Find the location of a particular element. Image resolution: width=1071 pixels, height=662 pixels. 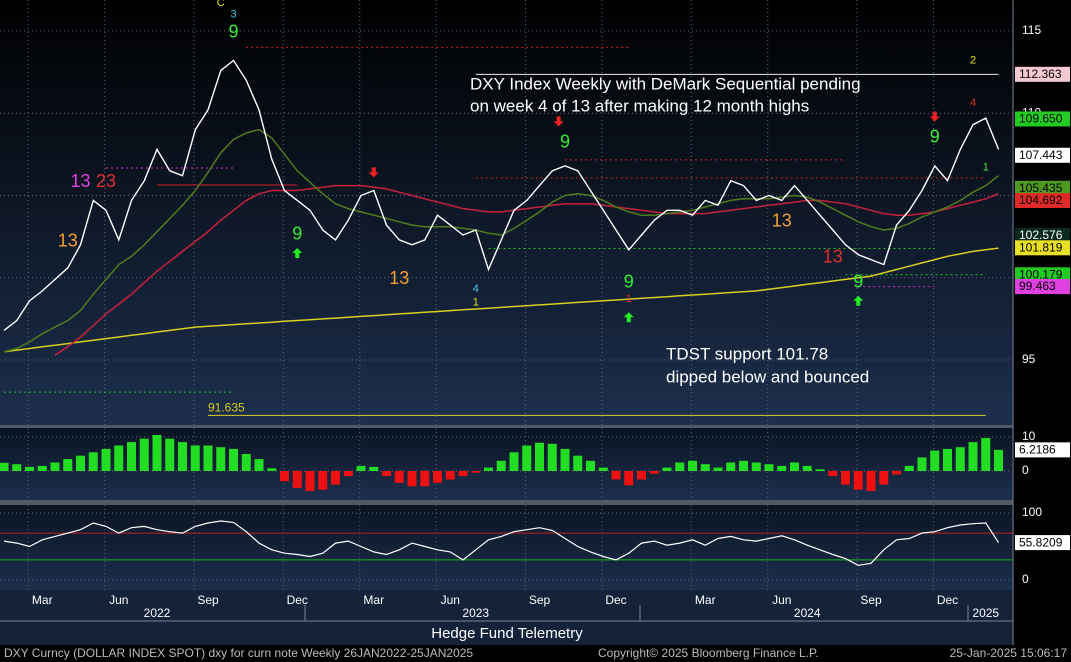

price-tag-label: 100.179 is located at coordinates (1041, 274).